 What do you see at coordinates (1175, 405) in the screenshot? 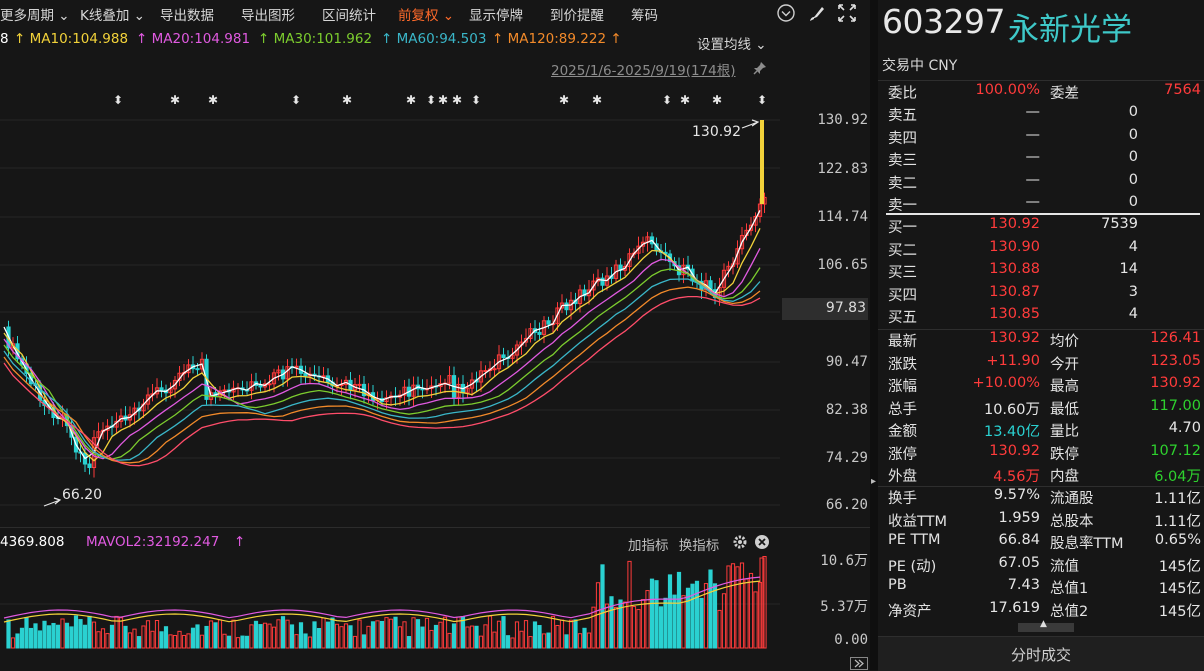
I see `stat-row-v2: 117.00` at bounding box center [1175, 405].